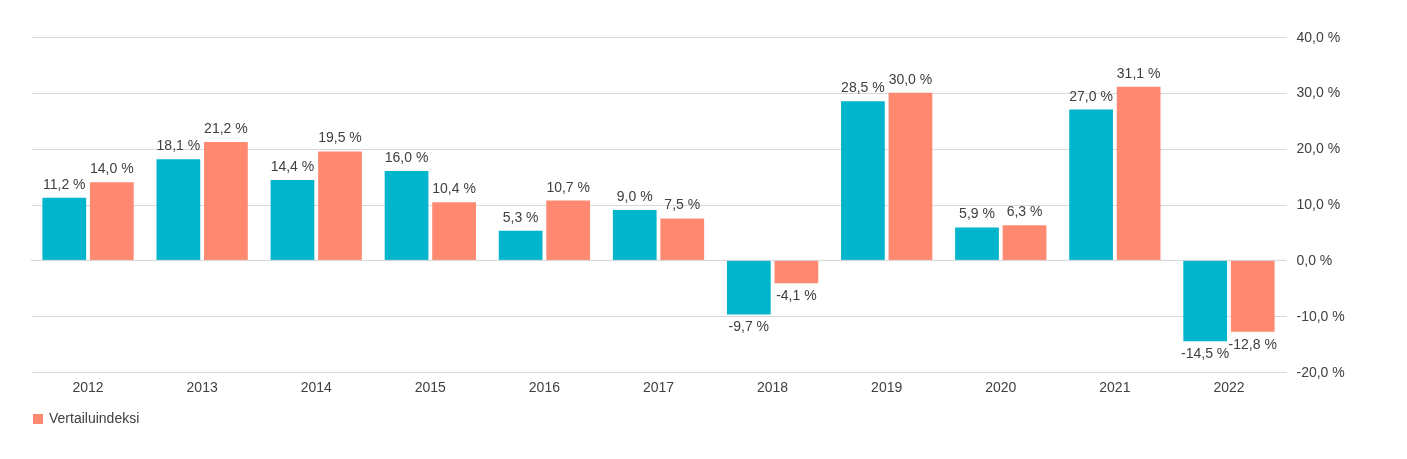 The height and width of the screenshot is (459, 1407). Describe the element at coordinates (202, 386) in the screenshot. I see `x-tick-label: 2013` at that location.